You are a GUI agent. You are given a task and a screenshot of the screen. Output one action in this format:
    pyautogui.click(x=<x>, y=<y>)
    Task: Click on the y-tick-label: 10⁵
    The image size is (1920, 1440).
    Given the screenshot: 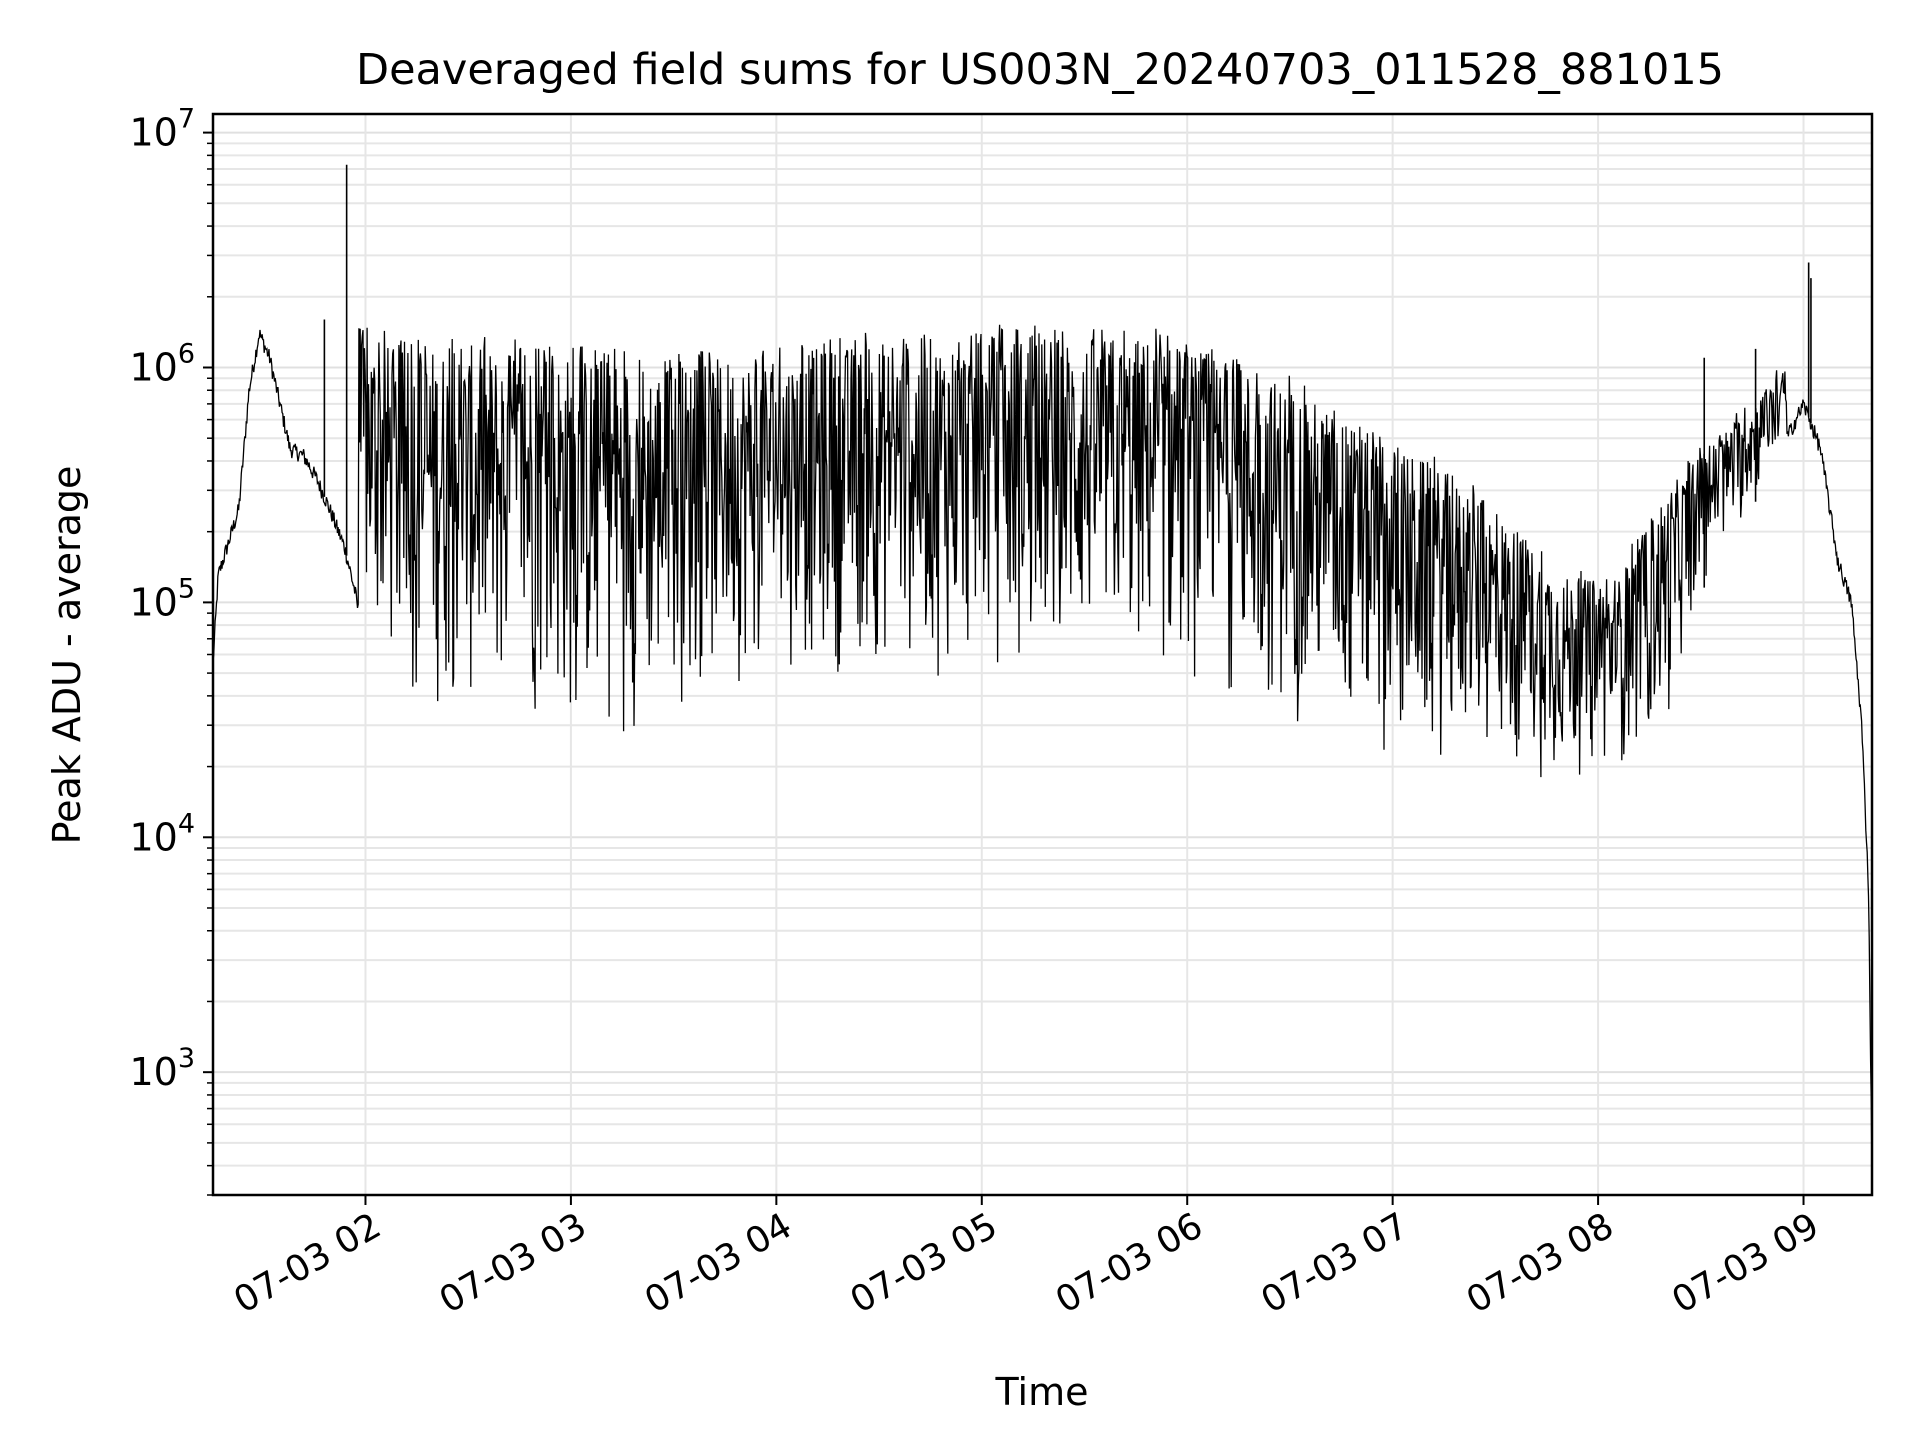 What is the action you would take?
    pyautogui.click(x=162, y=598)
    